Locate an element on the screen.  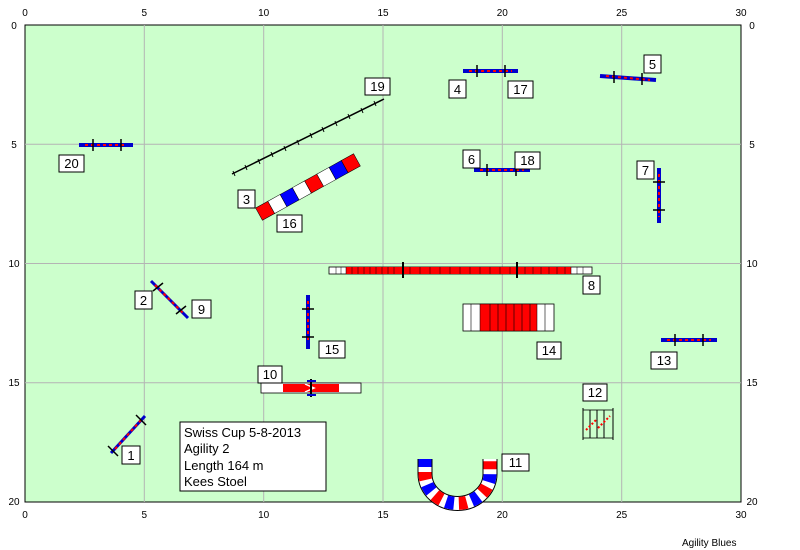
x-tick-10-bottom: 10 is located at coordinates (264, 515).